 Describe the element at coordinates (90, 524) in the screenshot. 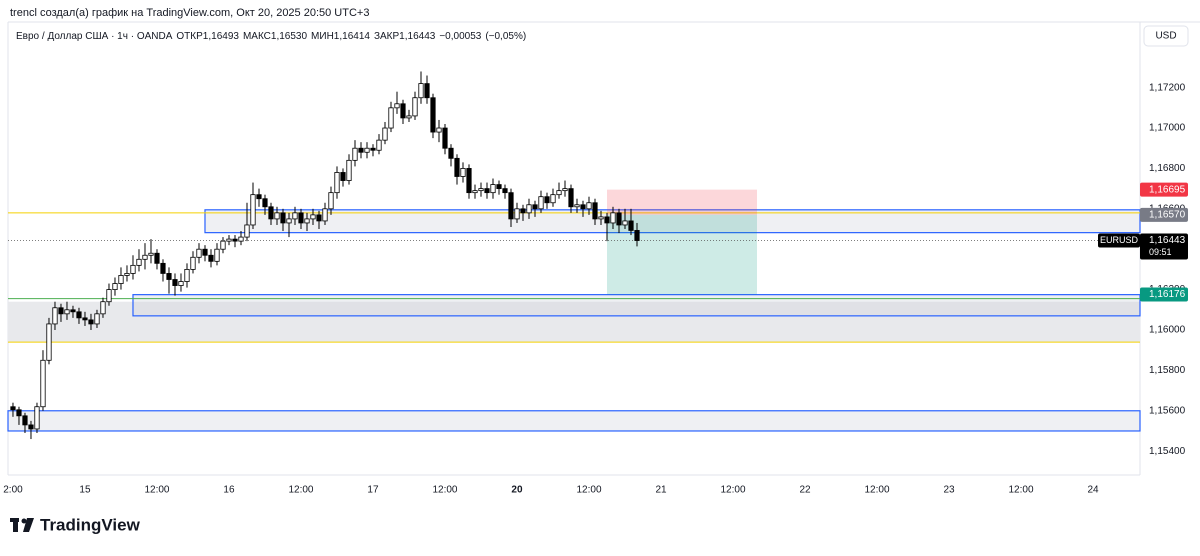

I see `logo-text: TradingView` at that location.